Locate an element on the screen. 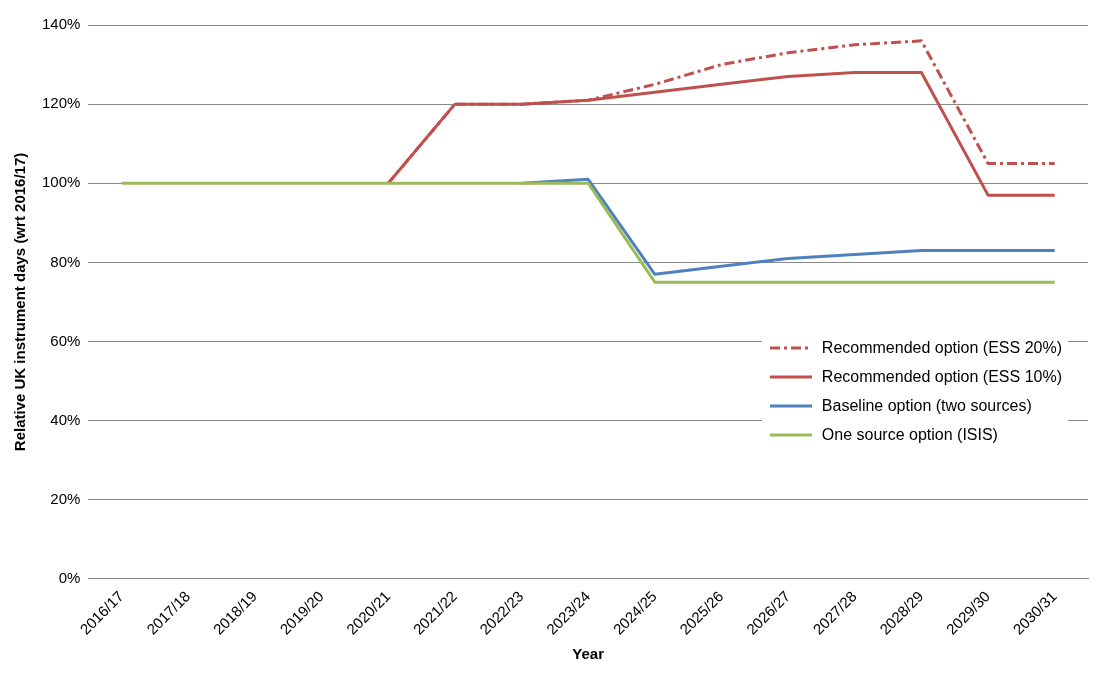  y-axis-title: Relative UK instrument days (wrt 2016/17) is located at coordinates (20, 302).